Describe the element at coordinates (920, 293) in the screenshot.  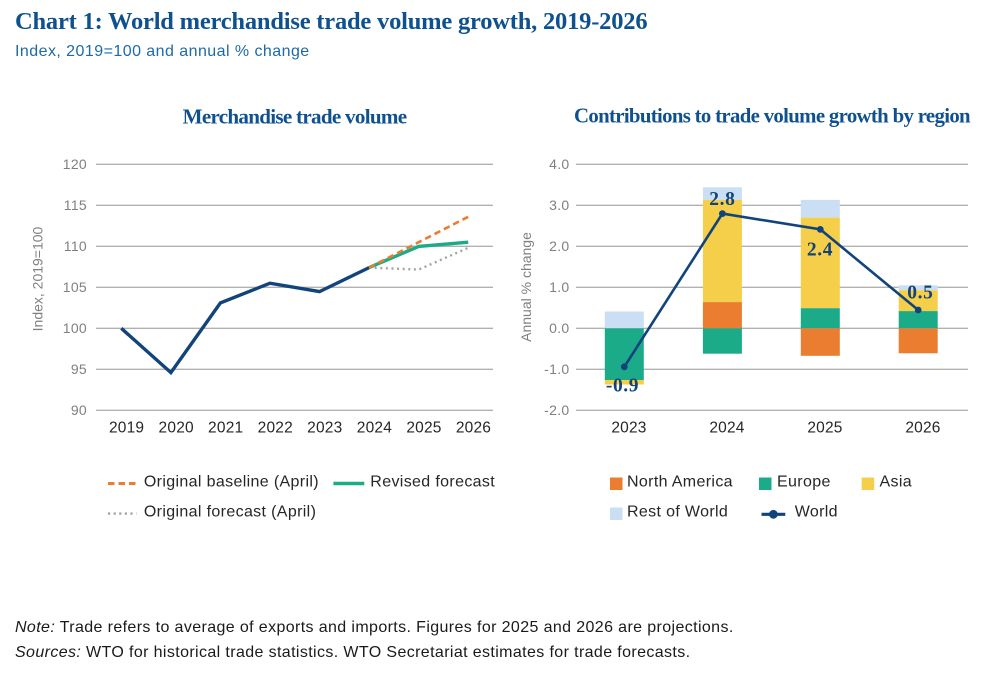
I see `svg-text: 0.5` at that location.